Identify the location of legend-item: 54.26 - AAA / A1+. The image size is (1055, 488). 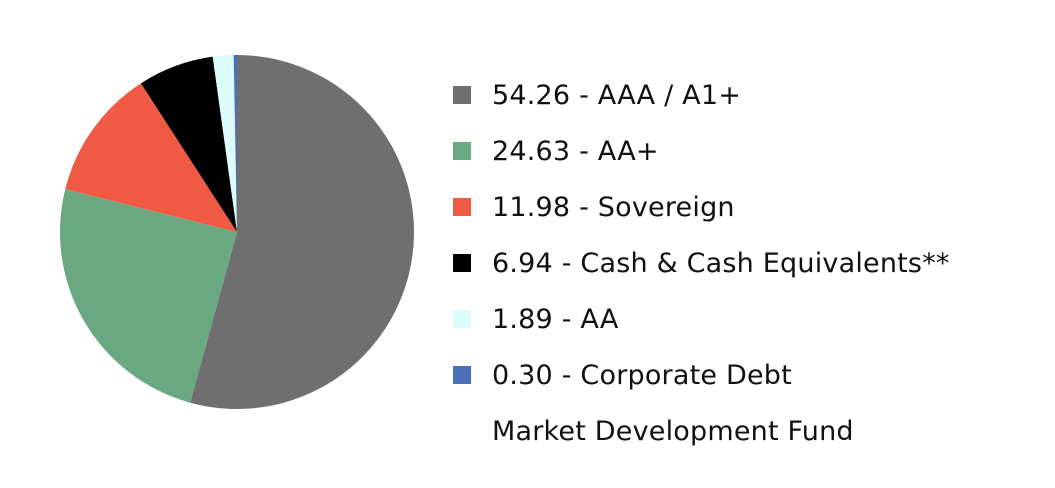
(701, 95).